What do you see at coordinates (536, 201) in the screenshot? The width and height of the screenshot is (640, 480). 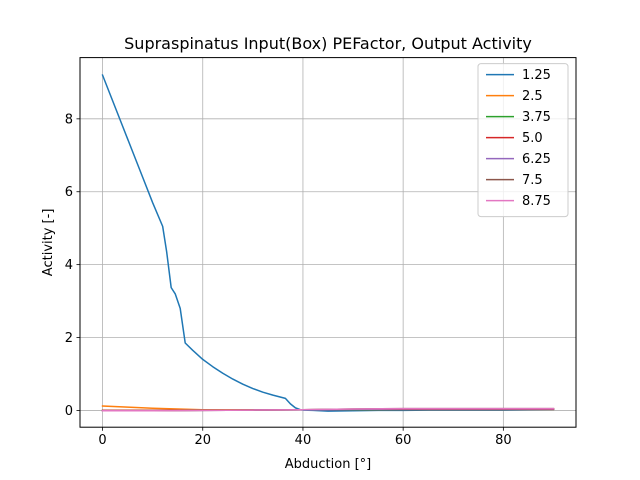 I see `legend-label: 8.75` at bounding box center [536, 201].